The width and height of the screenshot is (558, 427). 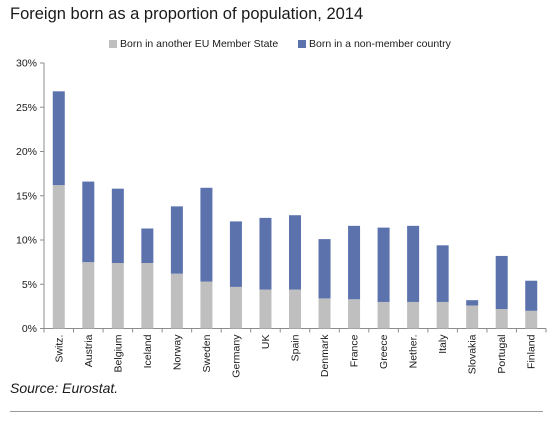 I want to click on bar-non-eu-finland, so click(x=531, y=295).